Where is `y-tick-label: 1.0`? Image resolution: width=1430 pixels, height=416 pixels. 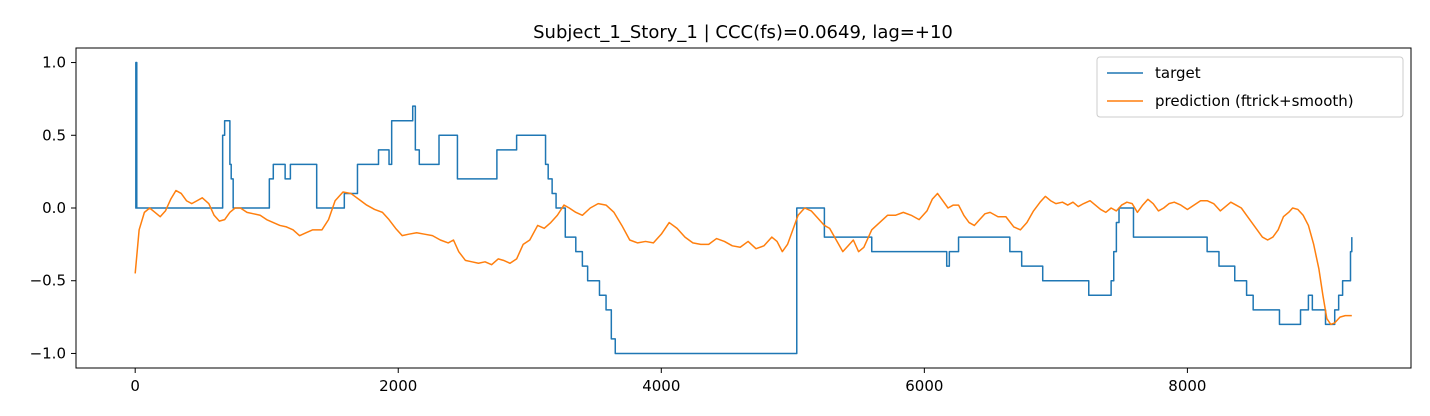 y-tick-label: 1.0 is located at coordinates (54, 63).